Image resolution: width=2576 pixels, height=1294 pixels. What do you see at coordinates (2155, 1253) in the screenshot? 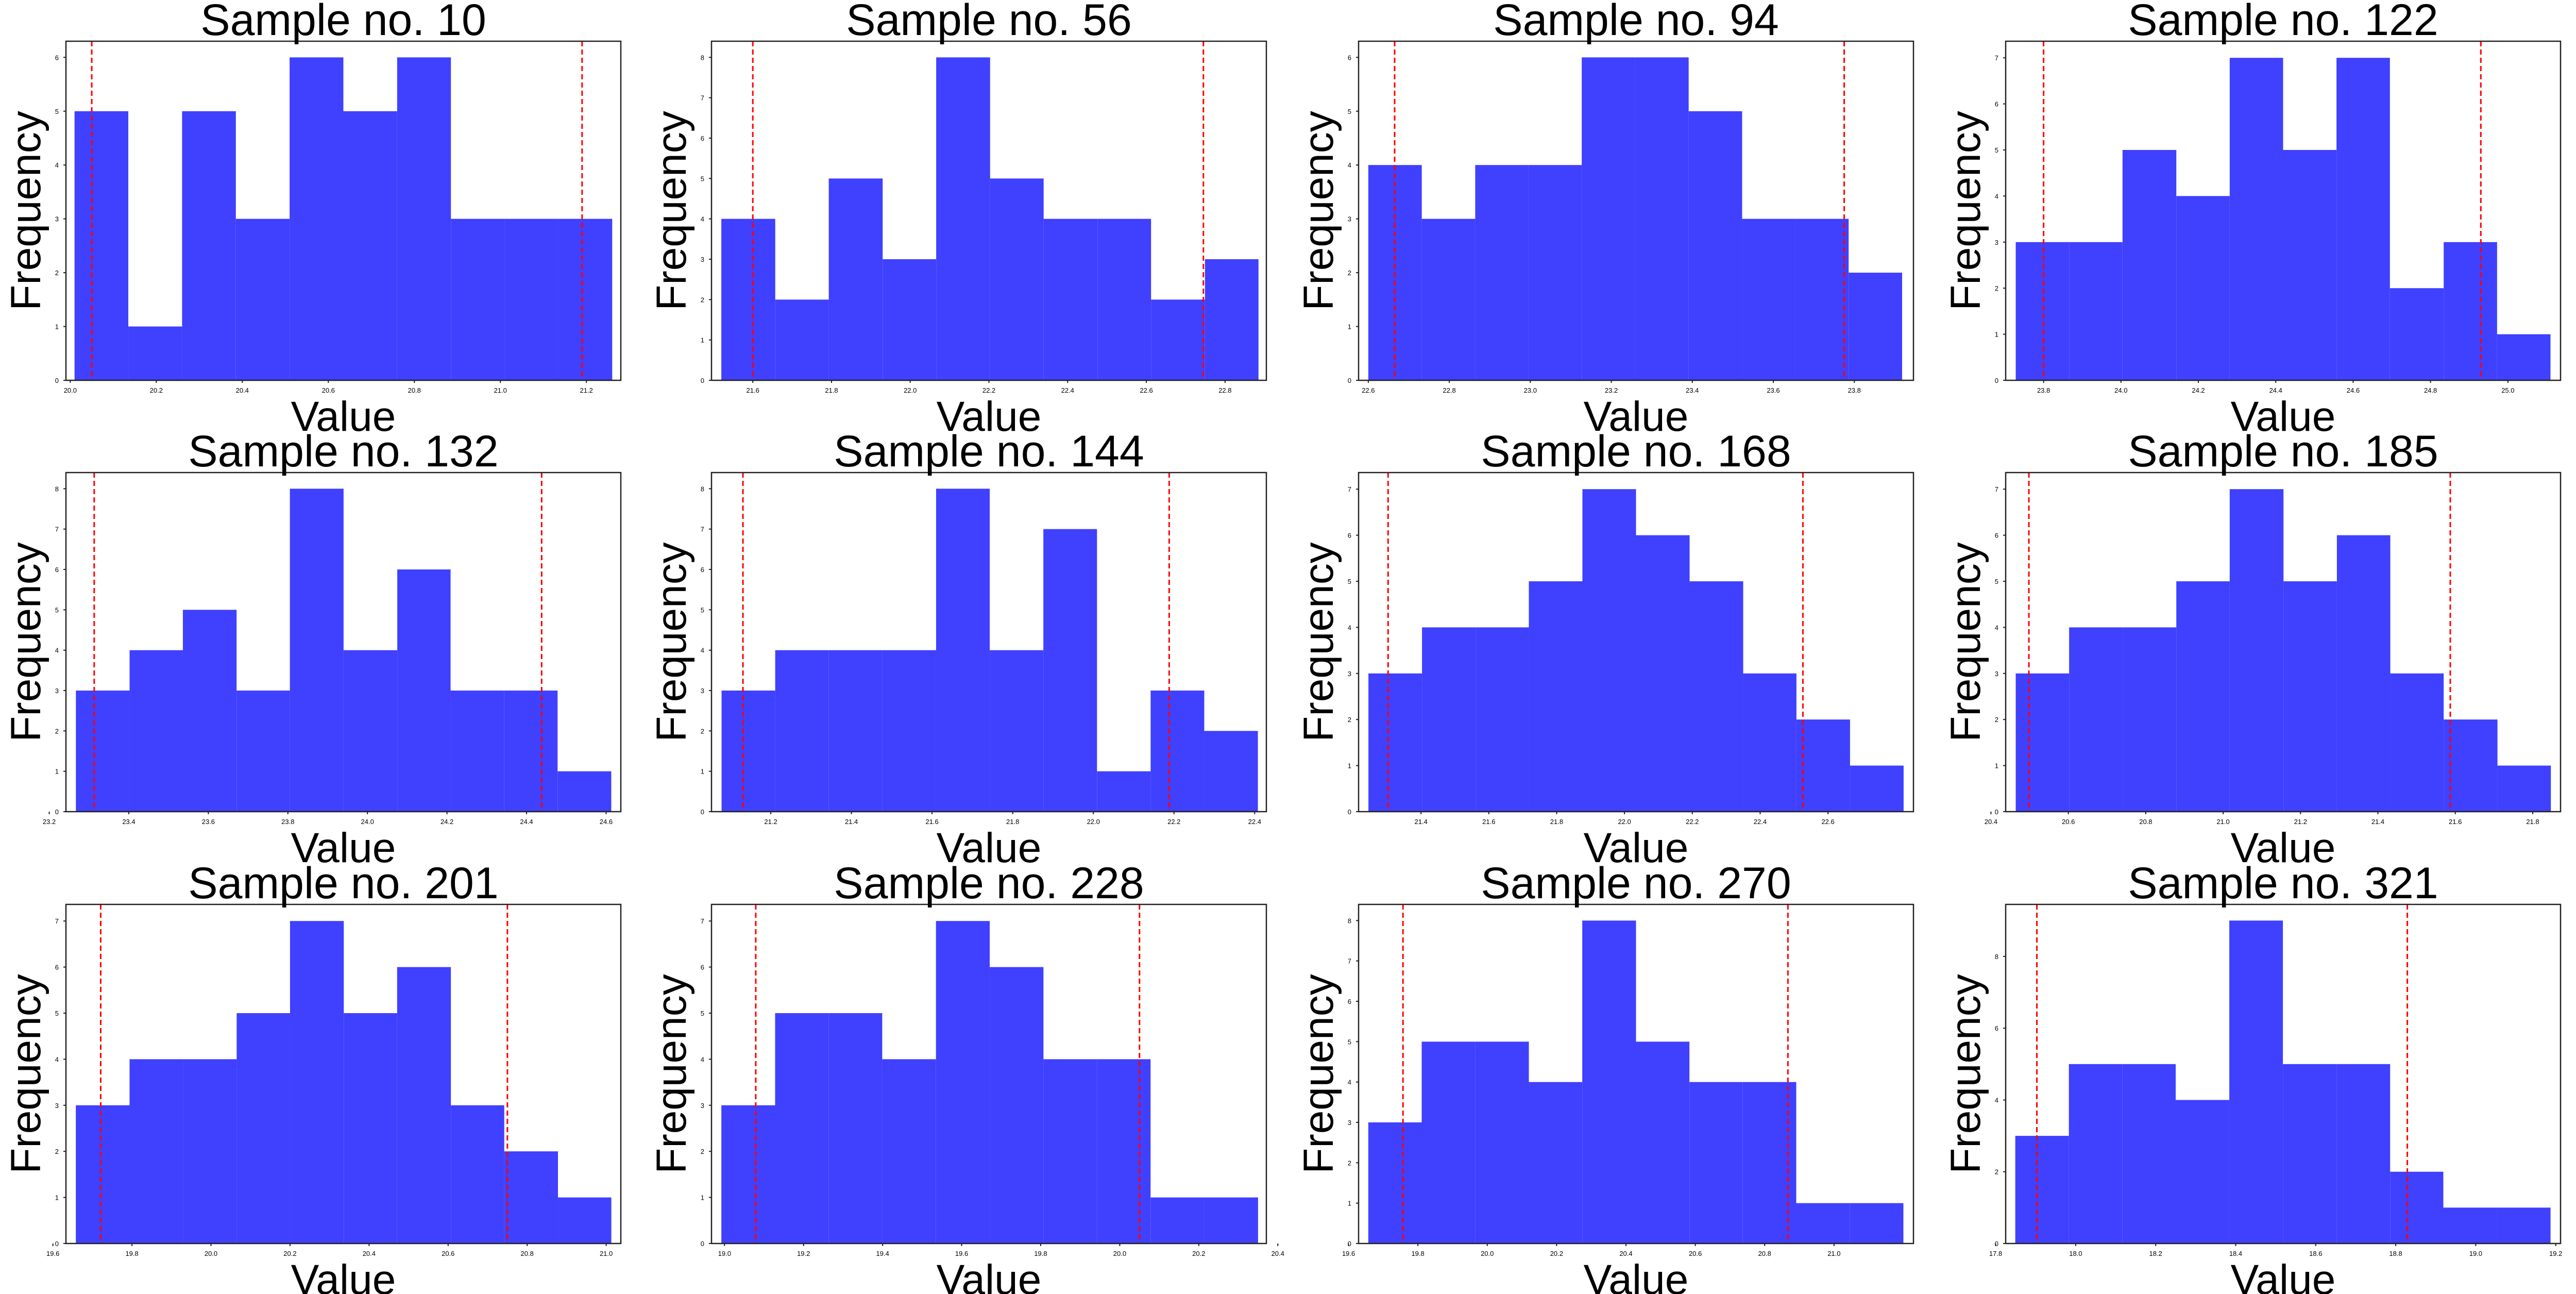
I see `x-tick-label: 18.2` at bounding box center [2155, 1253].